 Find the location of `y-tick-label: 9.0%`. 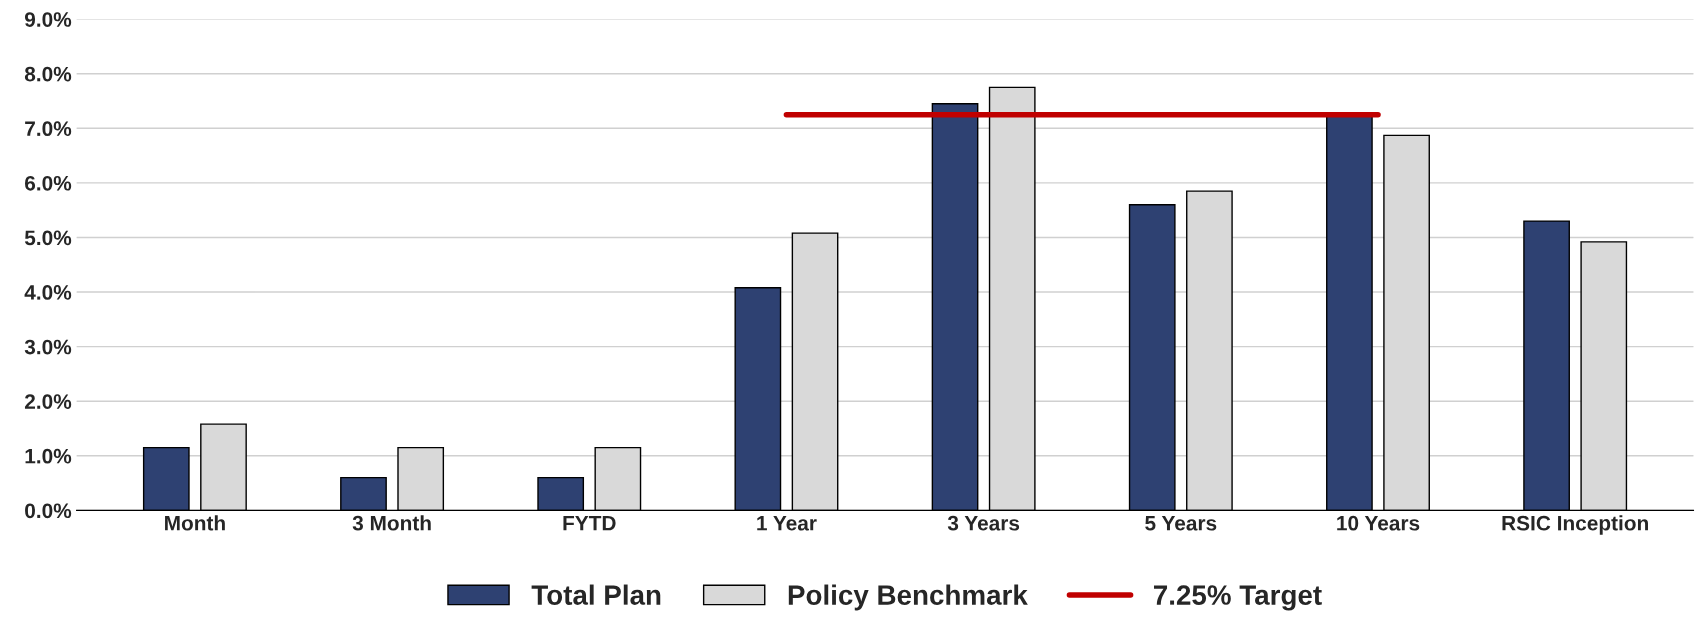

y-tick-label: 9.0% is located at coordinates (48, 19).